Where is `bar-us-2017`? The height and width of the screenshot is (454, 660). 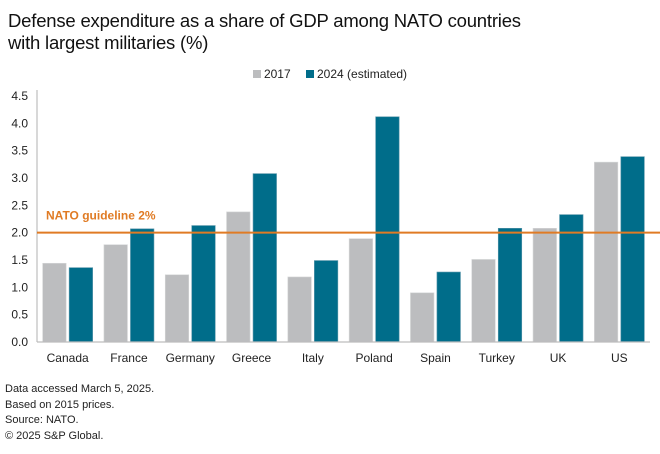
bar-us-2017 is located at coordinates (606, 252).